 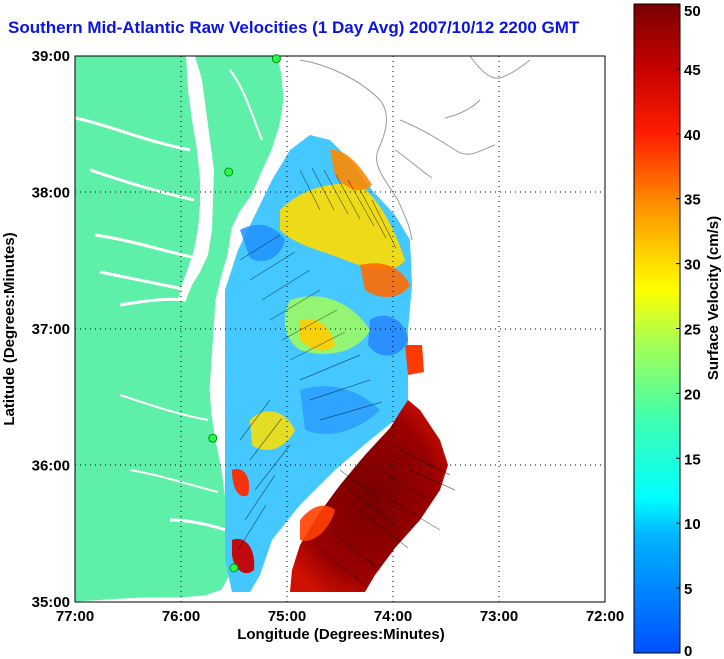 What do you see at coordinates (713, 298) in the screenshot?
I see `colorbar-label: Surface Velocity (cm/s)` at bounding box center [713, 298].